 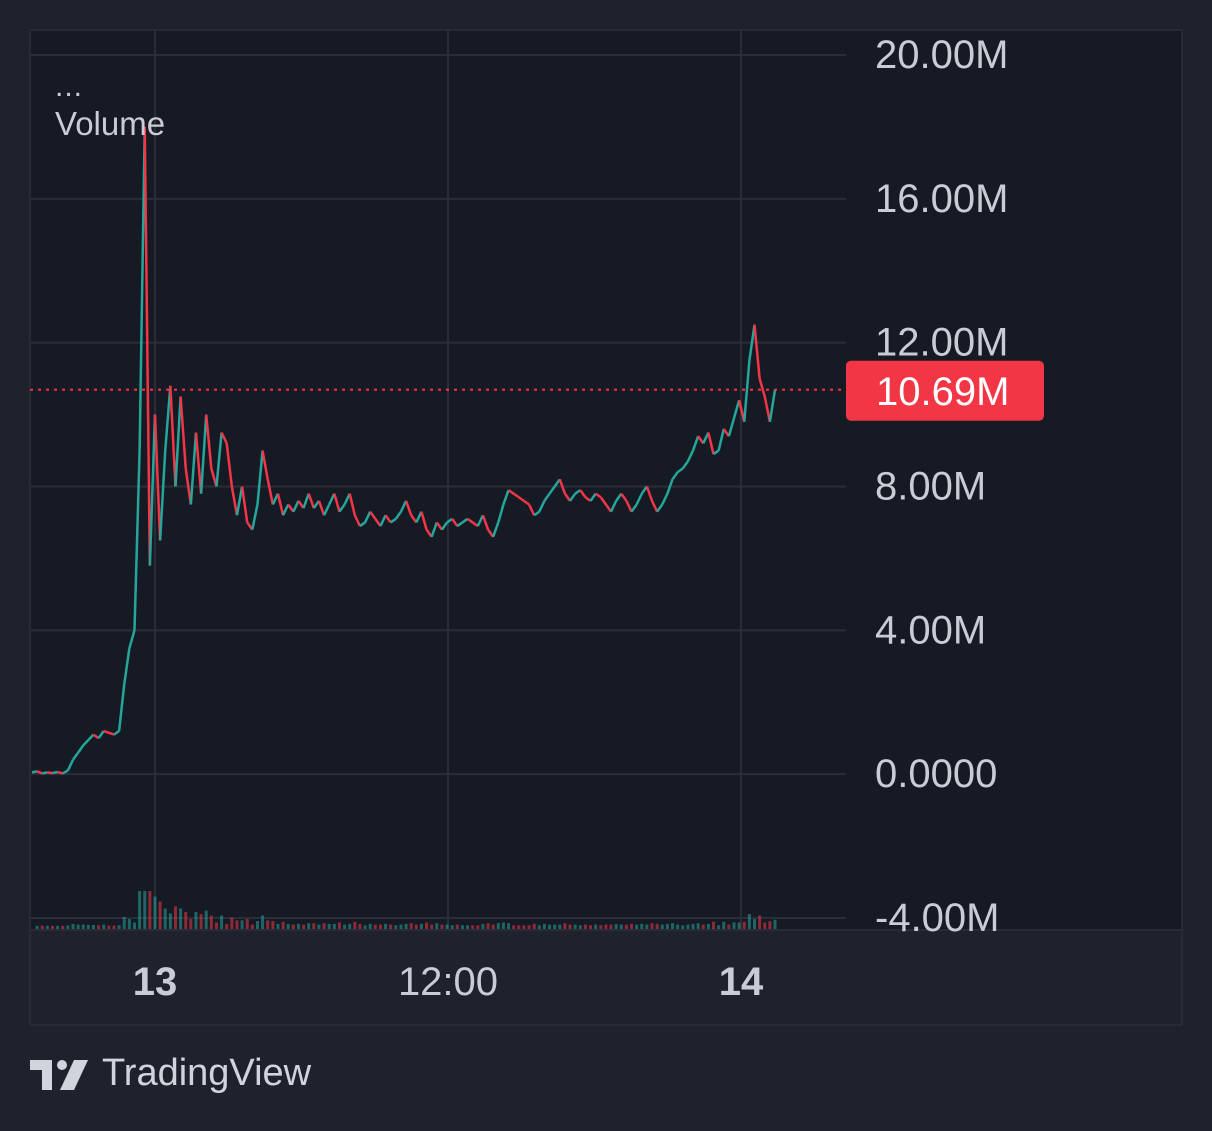 I want to click on tradingview-brand: TradingView, so click(x=170, y=1073).